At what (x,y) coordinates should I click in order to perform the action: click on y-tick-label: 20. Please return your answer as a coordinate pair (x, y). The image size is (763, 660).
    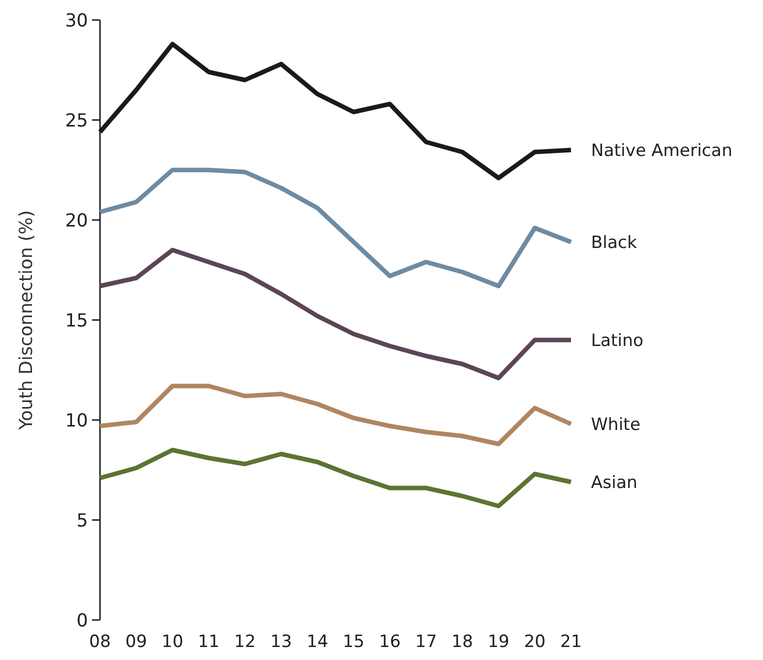
    Looking at the image, I should click on (76, 221).